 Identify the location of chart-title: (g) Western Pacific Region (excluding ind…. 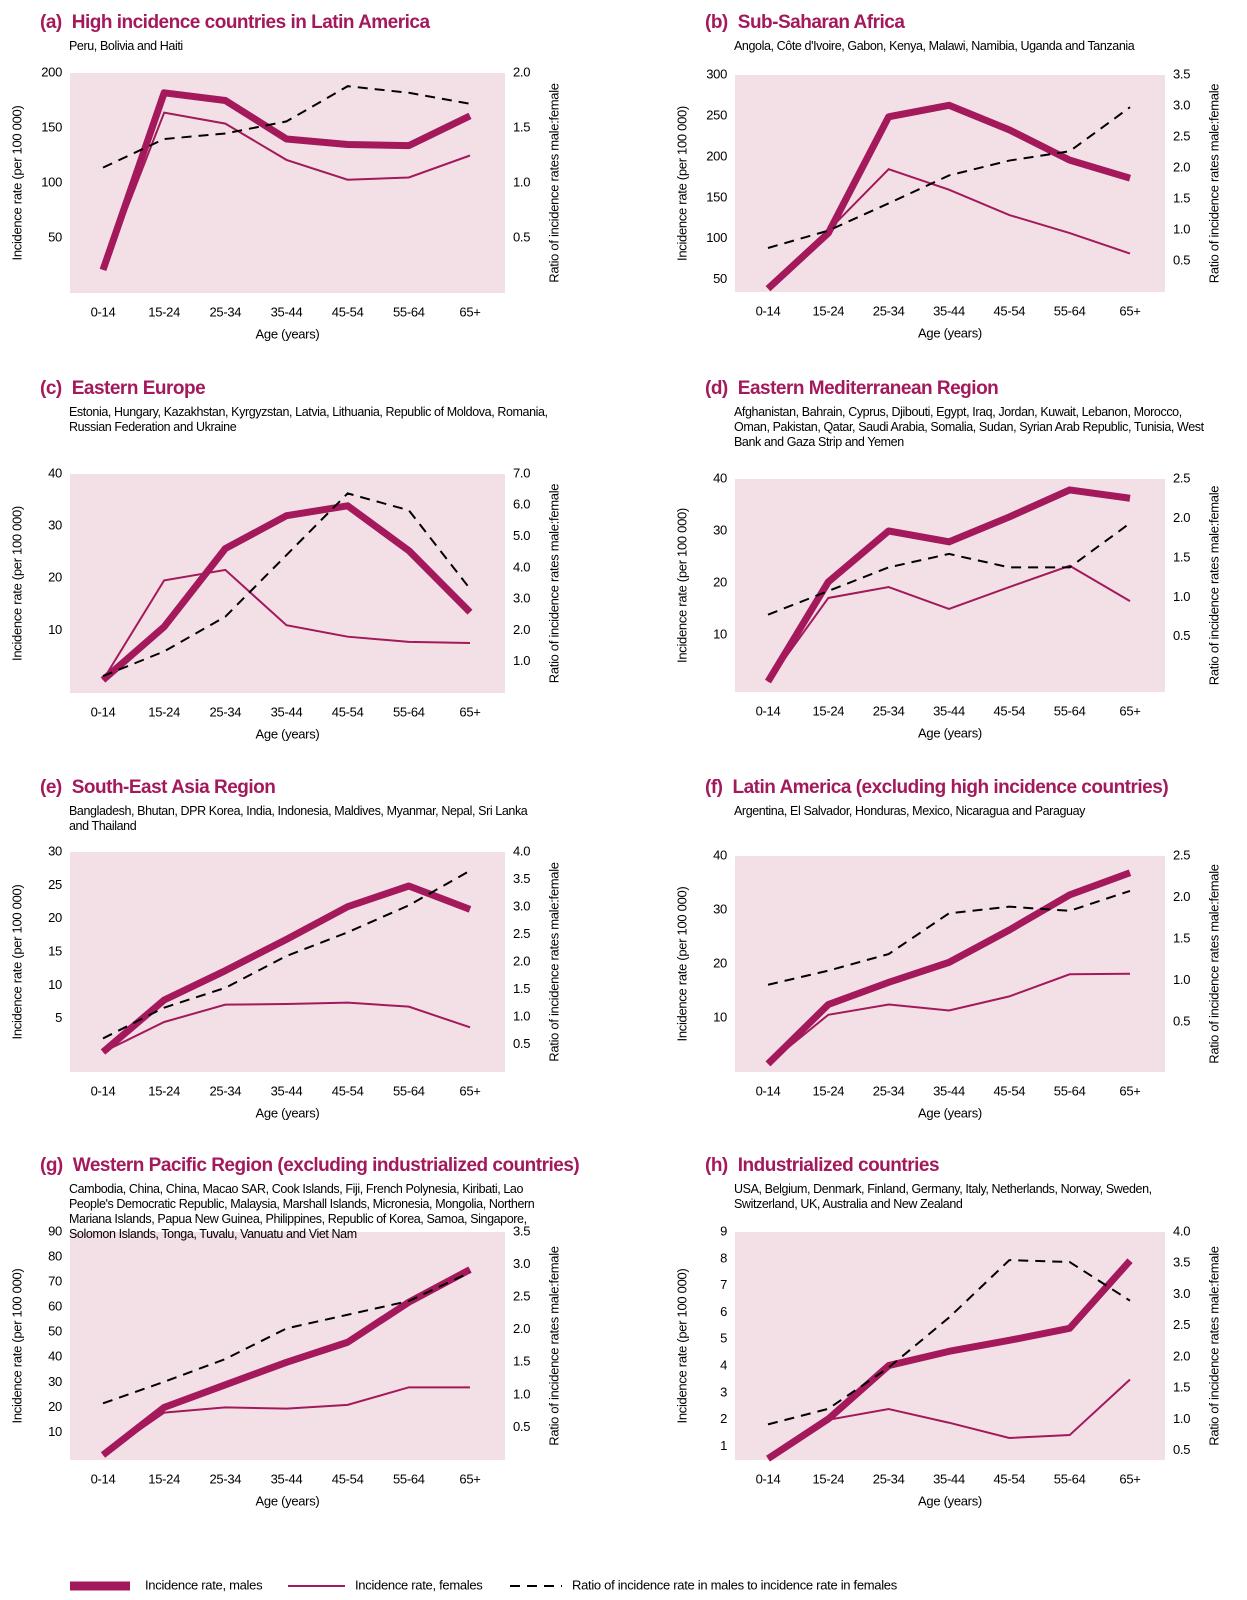
(310, 1166).